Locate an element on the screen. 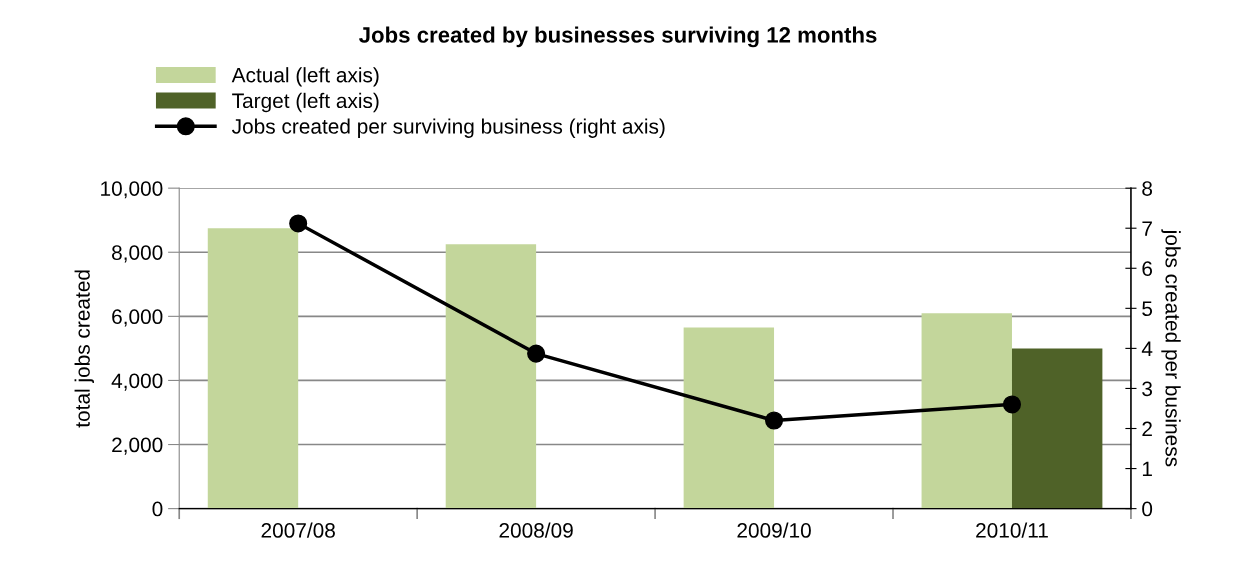 Image resolution: width=1236 pixels, height=588 pixels. x-tick-label: 2007/08 is located at coordinates (298, 530).